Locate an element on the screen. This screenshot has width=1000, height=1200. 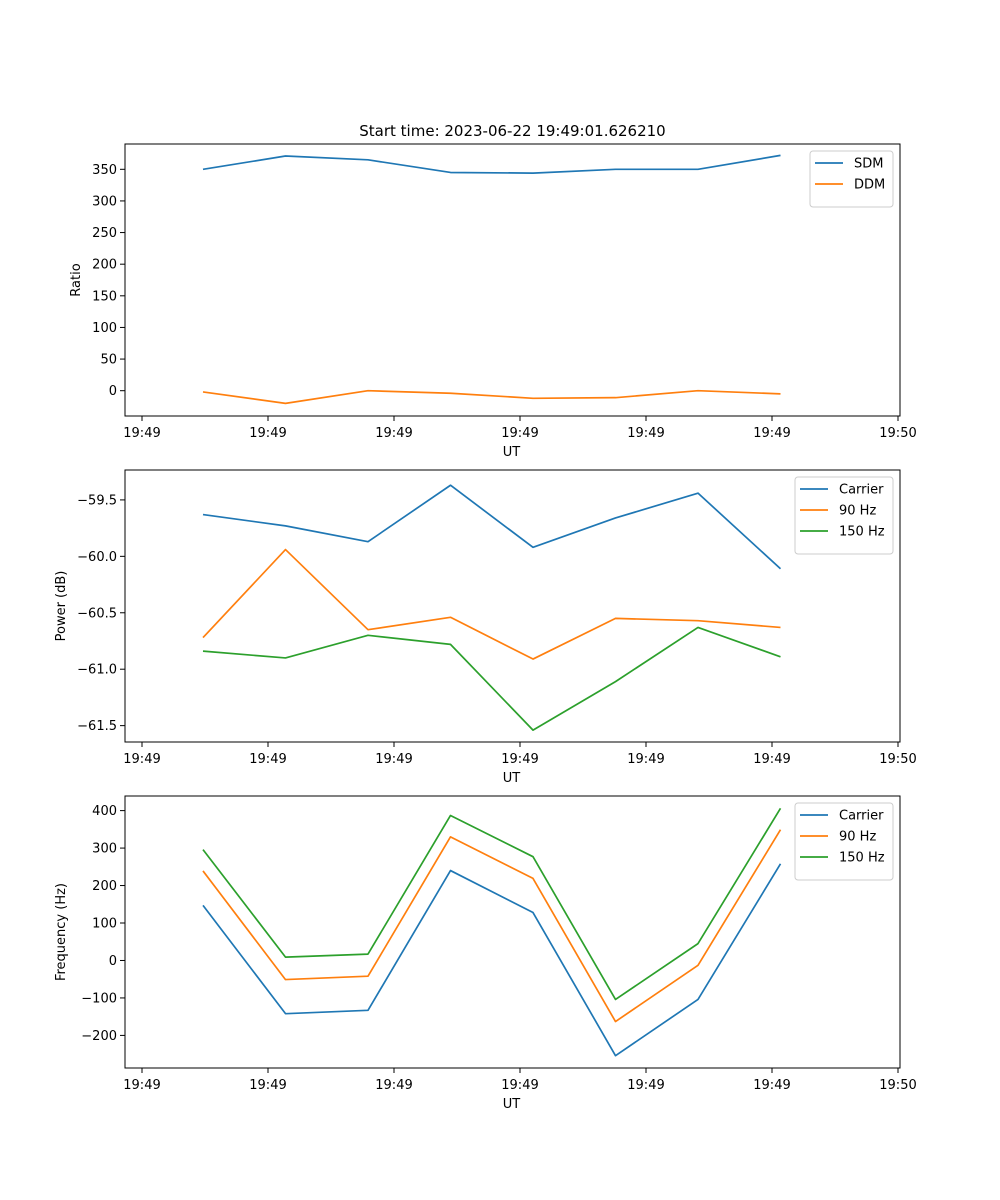
y-tick-label: −61.5 is located at coordinates (97, 726).